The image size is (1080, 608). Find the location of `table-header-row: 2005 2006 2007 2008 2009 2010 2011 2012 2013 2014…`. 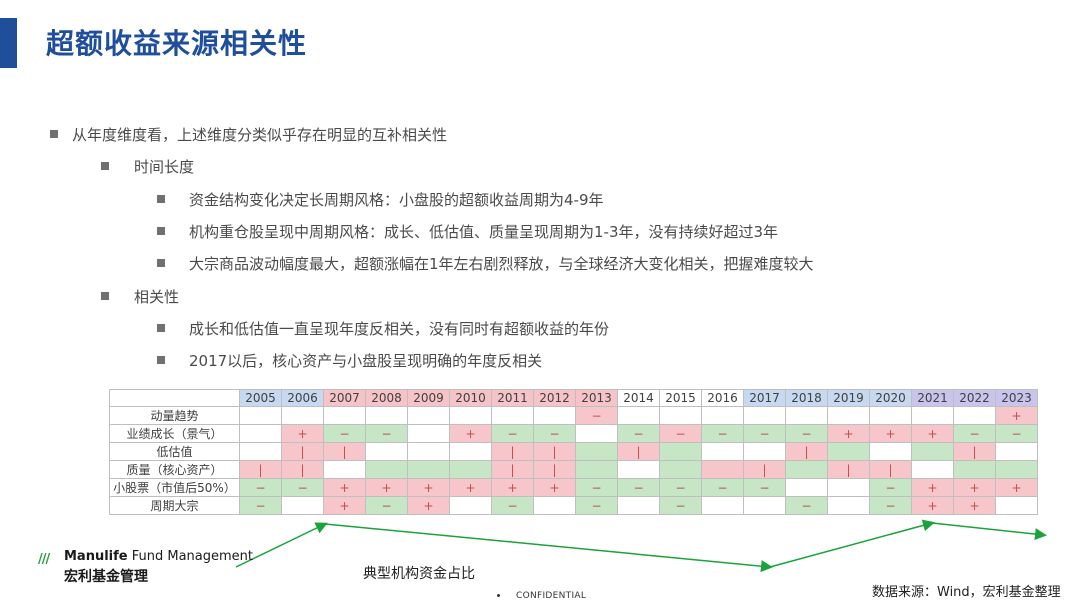

table-header-row: 2005 2006 2007 2008 2009 2010 2011 2012 2013 2014… is located at coordinates (573, 398).